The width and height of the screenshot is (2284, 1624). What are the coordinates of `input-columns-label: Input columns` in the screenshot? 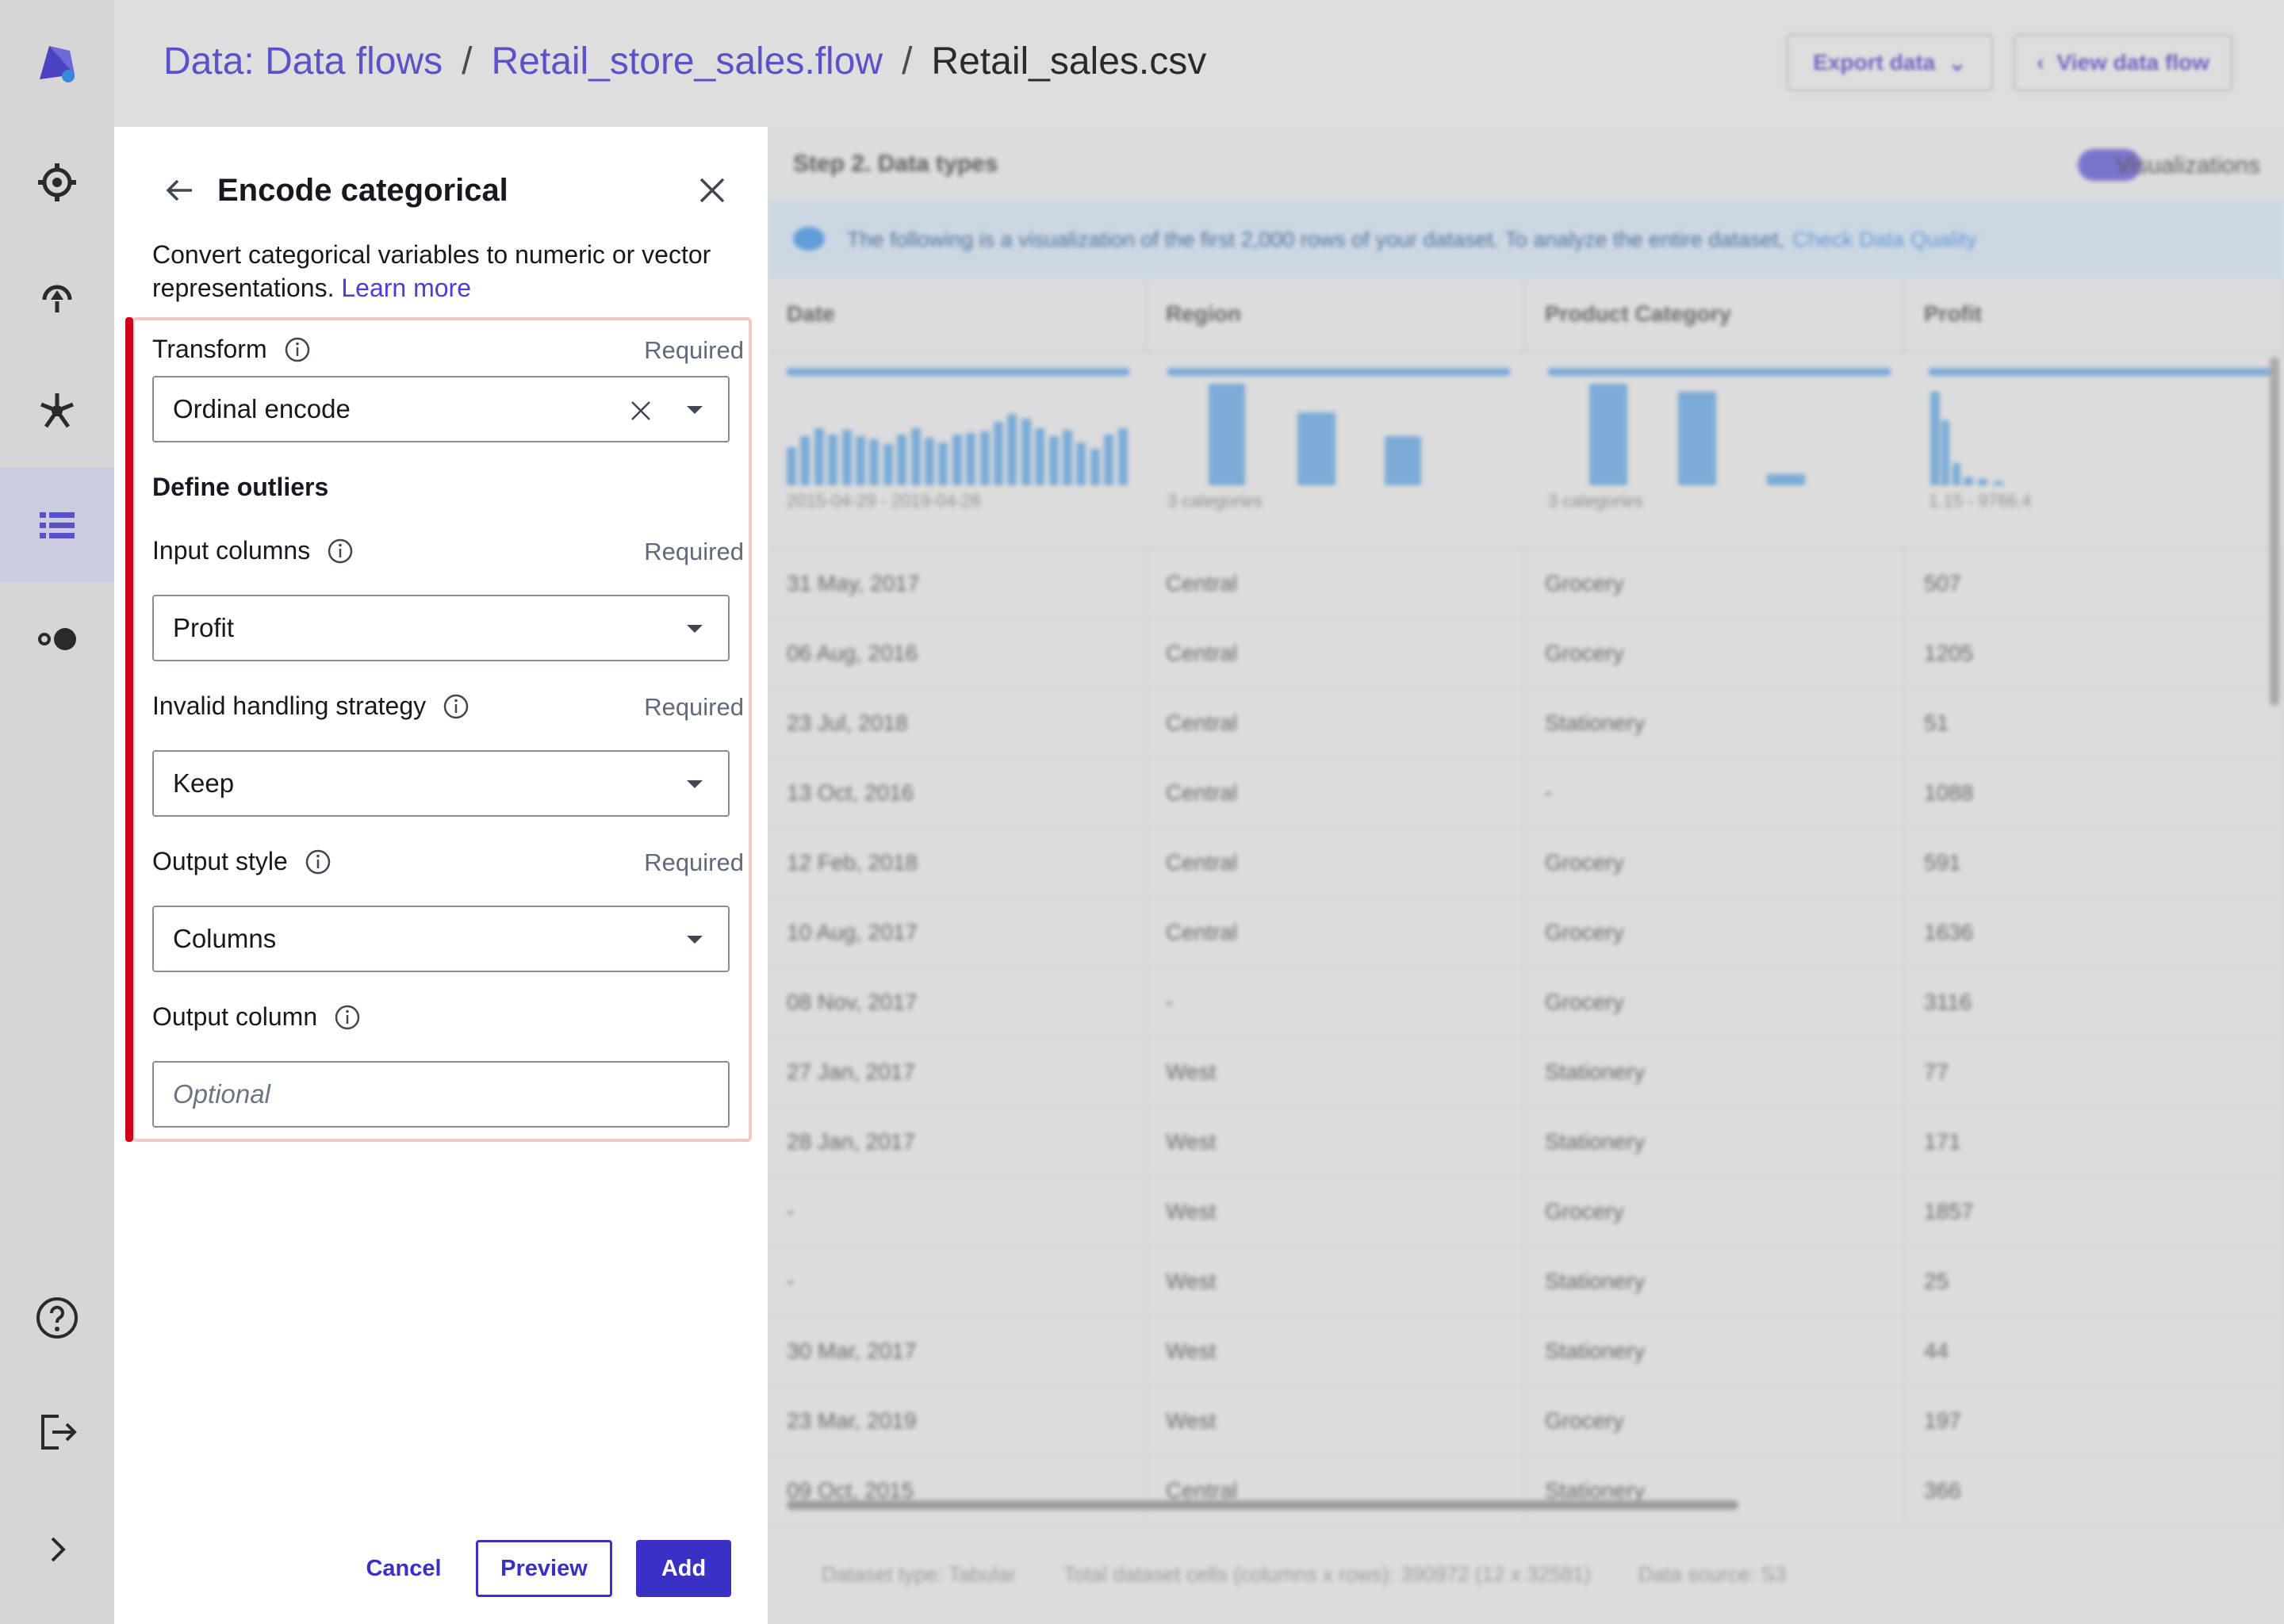 It's located at (253, 550).